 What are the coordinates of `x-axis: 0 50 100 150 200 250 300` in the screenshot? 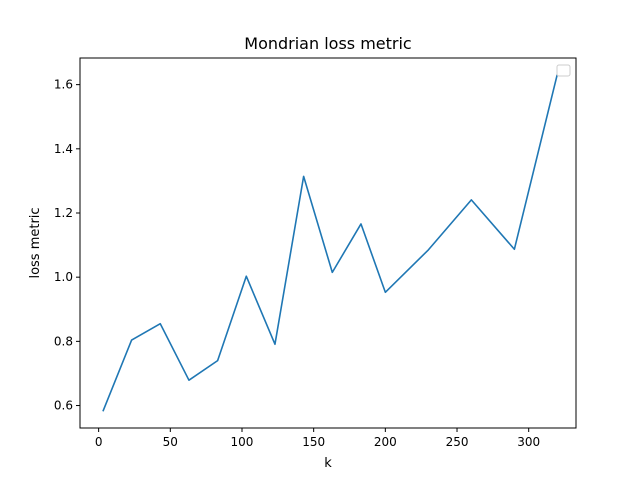 It's located at (317, 438).